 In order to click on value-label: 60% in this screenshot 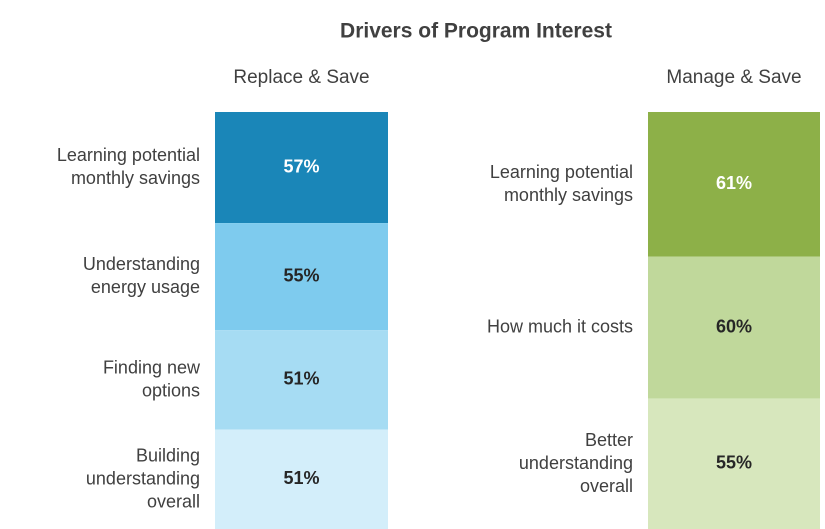, I will do `click(734, 326)`.